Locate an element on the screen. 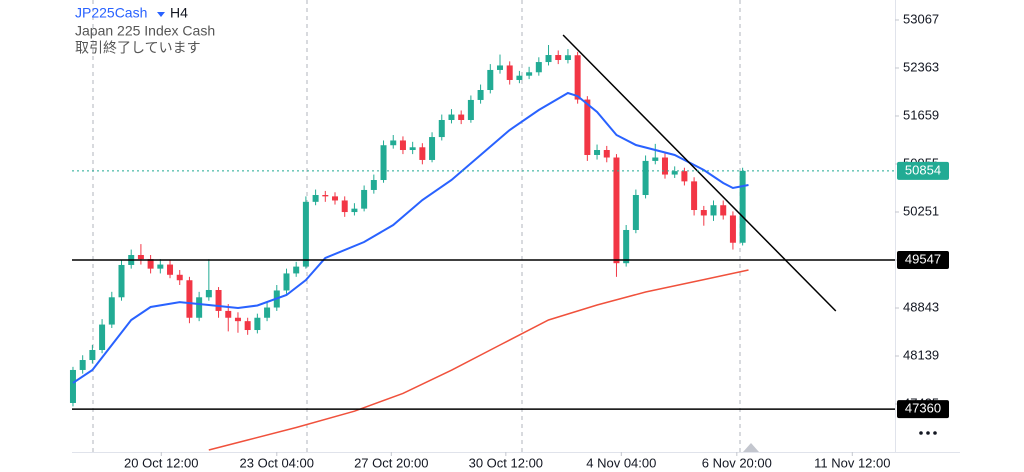 The width and height of the screenshot is (1024, 472). more-button is located at coordinates (928, 433).